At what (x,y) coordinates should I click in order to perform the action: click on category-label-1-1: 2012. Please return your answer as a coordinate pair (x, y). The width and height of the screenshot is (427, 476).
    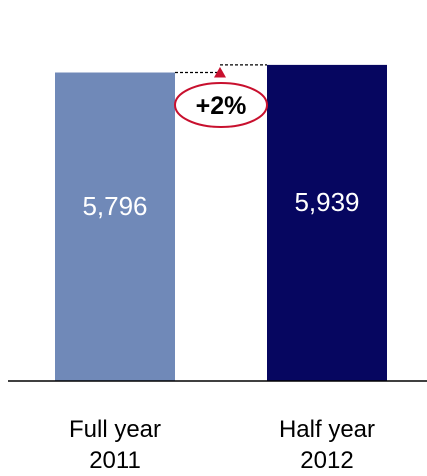
    Looking at the image, I should click on (326, 460).